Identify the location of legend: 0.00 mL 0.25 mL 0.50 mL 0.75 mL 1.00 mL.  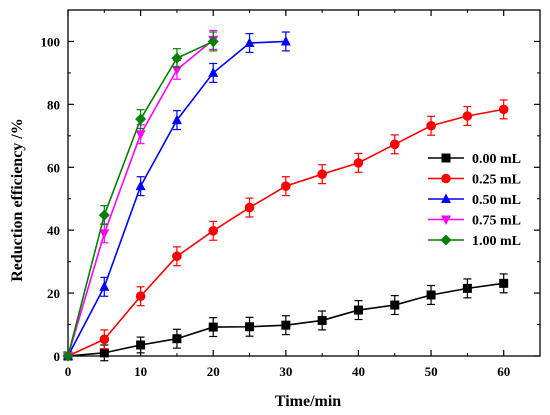
(474, 200).